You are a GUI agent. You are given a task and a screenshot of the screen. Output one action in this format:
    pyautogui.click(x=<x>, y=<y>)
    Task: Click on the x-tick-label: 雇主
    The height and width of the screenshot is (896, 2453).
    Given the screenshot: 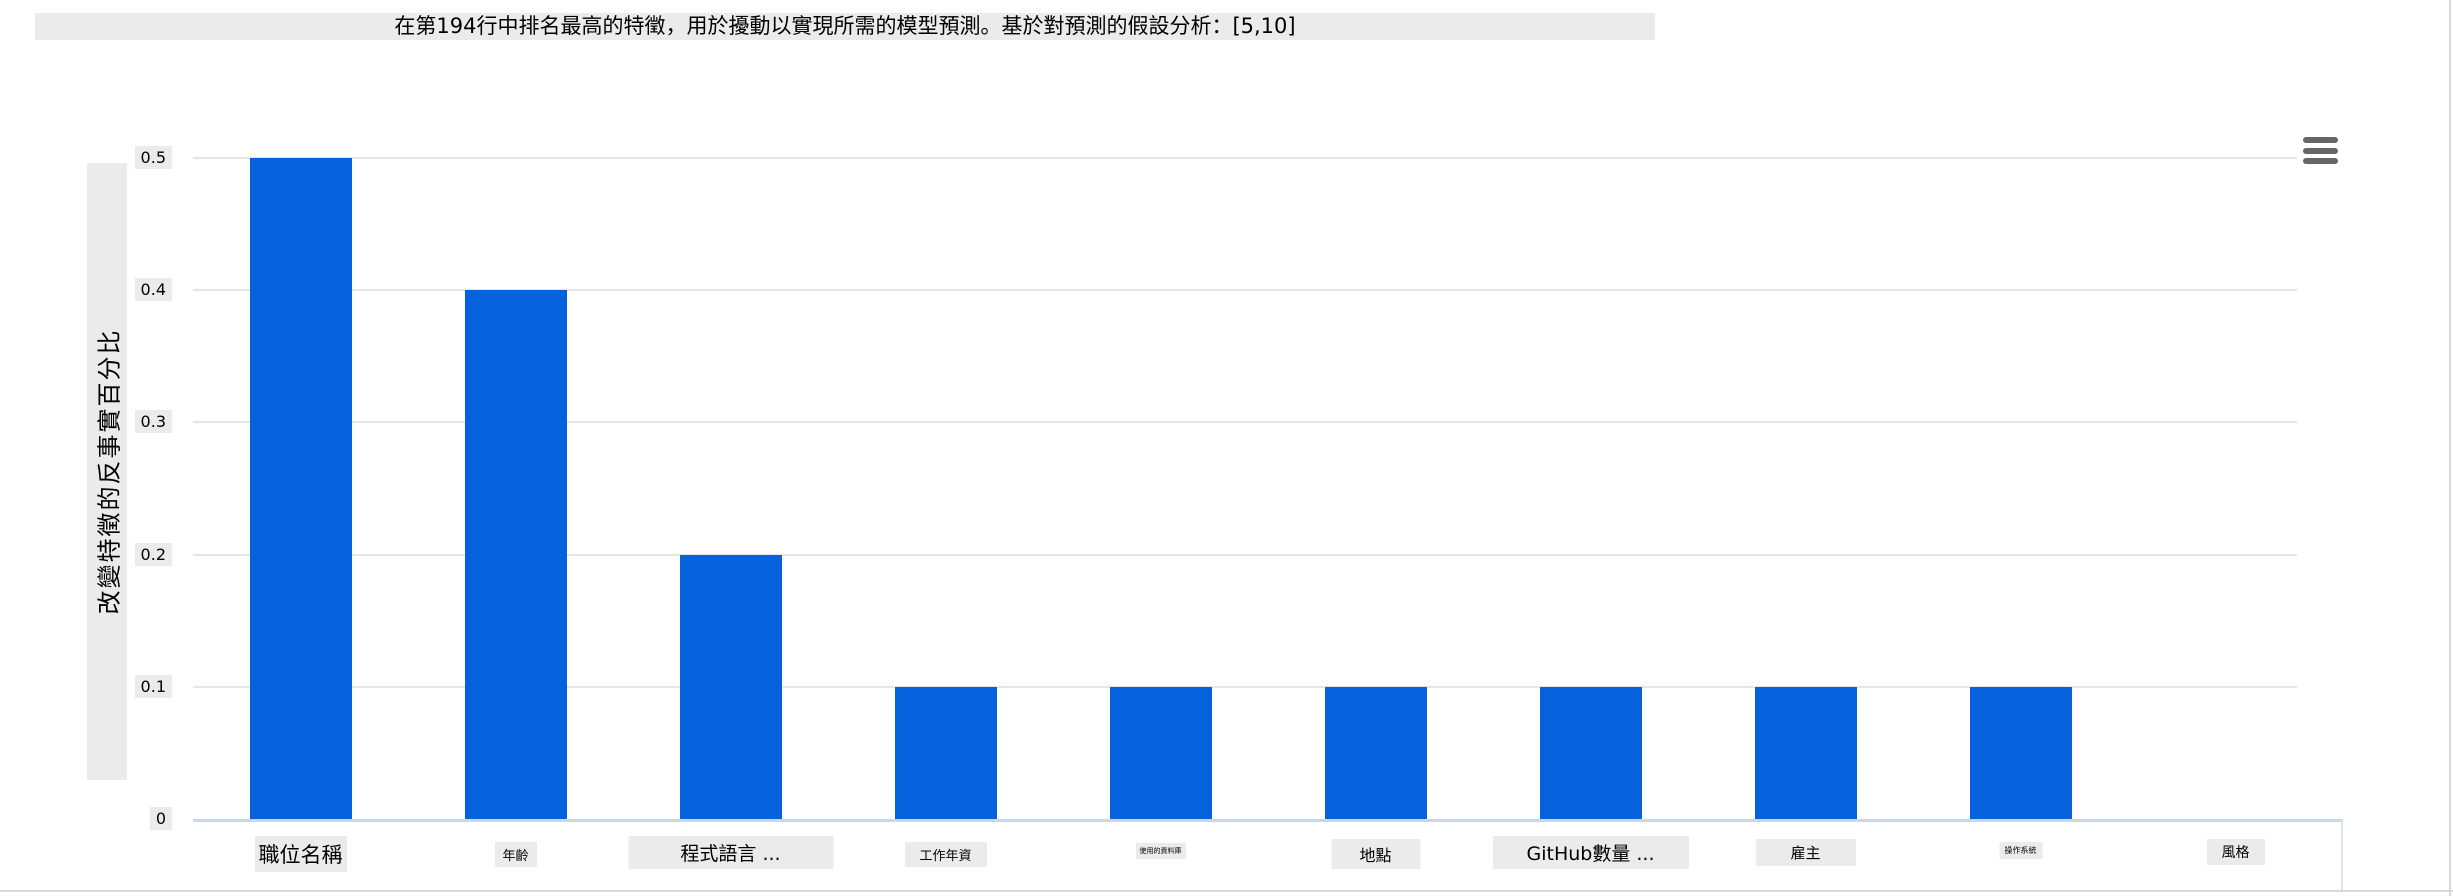 What is the action you would take?
    pyautogui.click(x=1805, y=852)
    